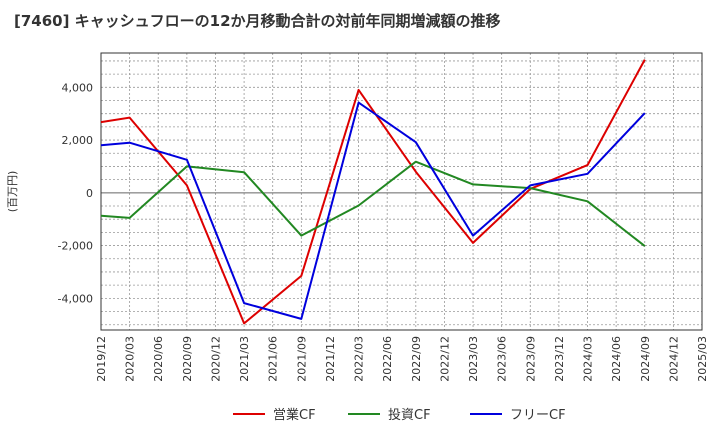 The height and width of the screenshot is (440, 720). I want to click on x-tick-label: 2020/03, so click(130, 359).